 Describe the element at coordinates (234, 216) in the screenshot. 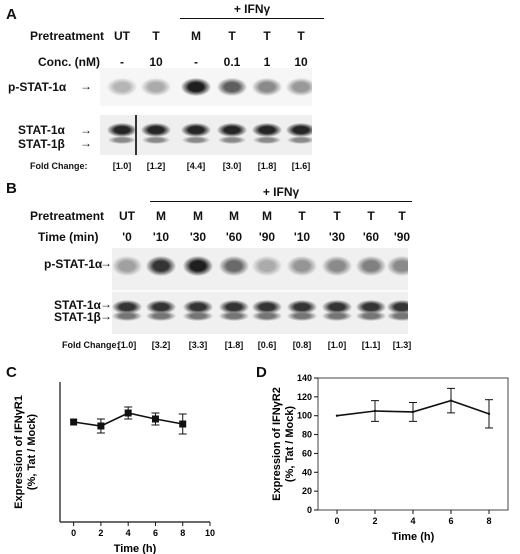

I see `pretreatment-b-3: M` at that location.